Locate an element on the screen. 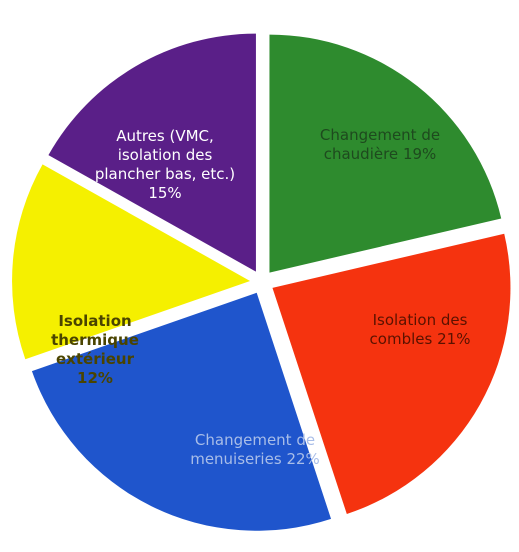 This screenshot has width=519, height=552. slice-label: Changement de menuiseries 22% is located at coordinates (255, 450).